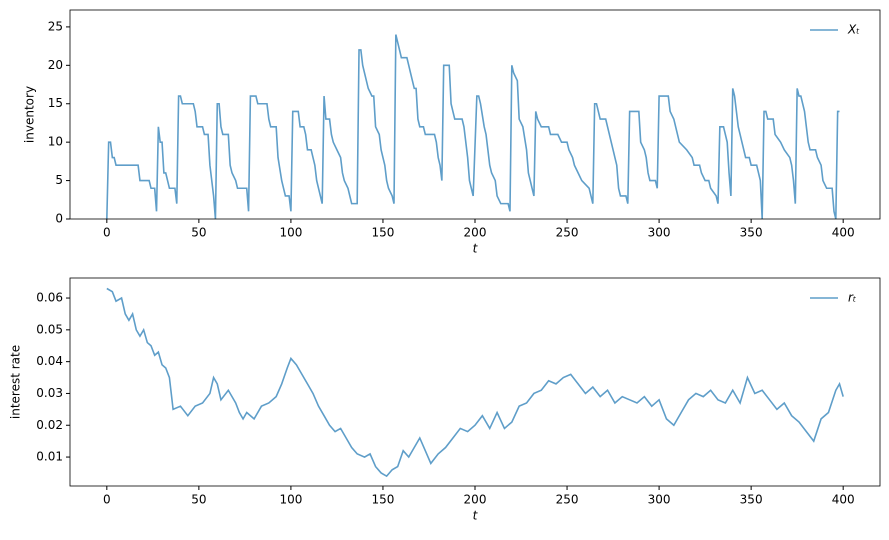 The height and width of the screenshot is (540, 889). What do you see at coordinates (49, 457) in the screenshot?
I see `y-tick-label: 0.01` at bounding box center [49, 457].